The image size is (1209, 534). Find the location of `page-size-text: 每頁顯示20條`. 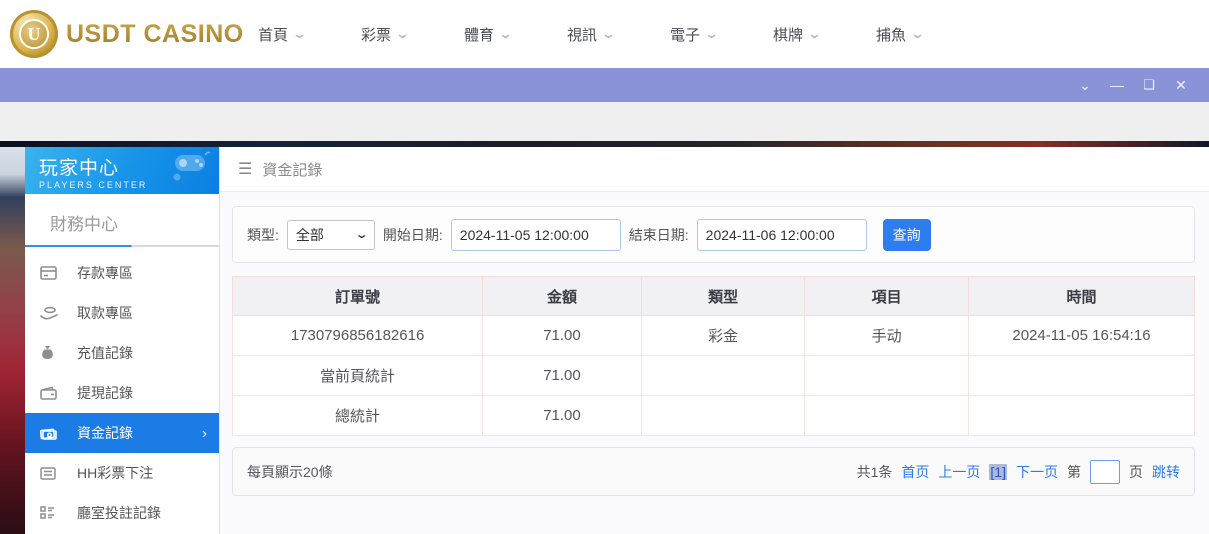

page-size-text: 每頁顯示20條 is located at coordinates (290, 471).